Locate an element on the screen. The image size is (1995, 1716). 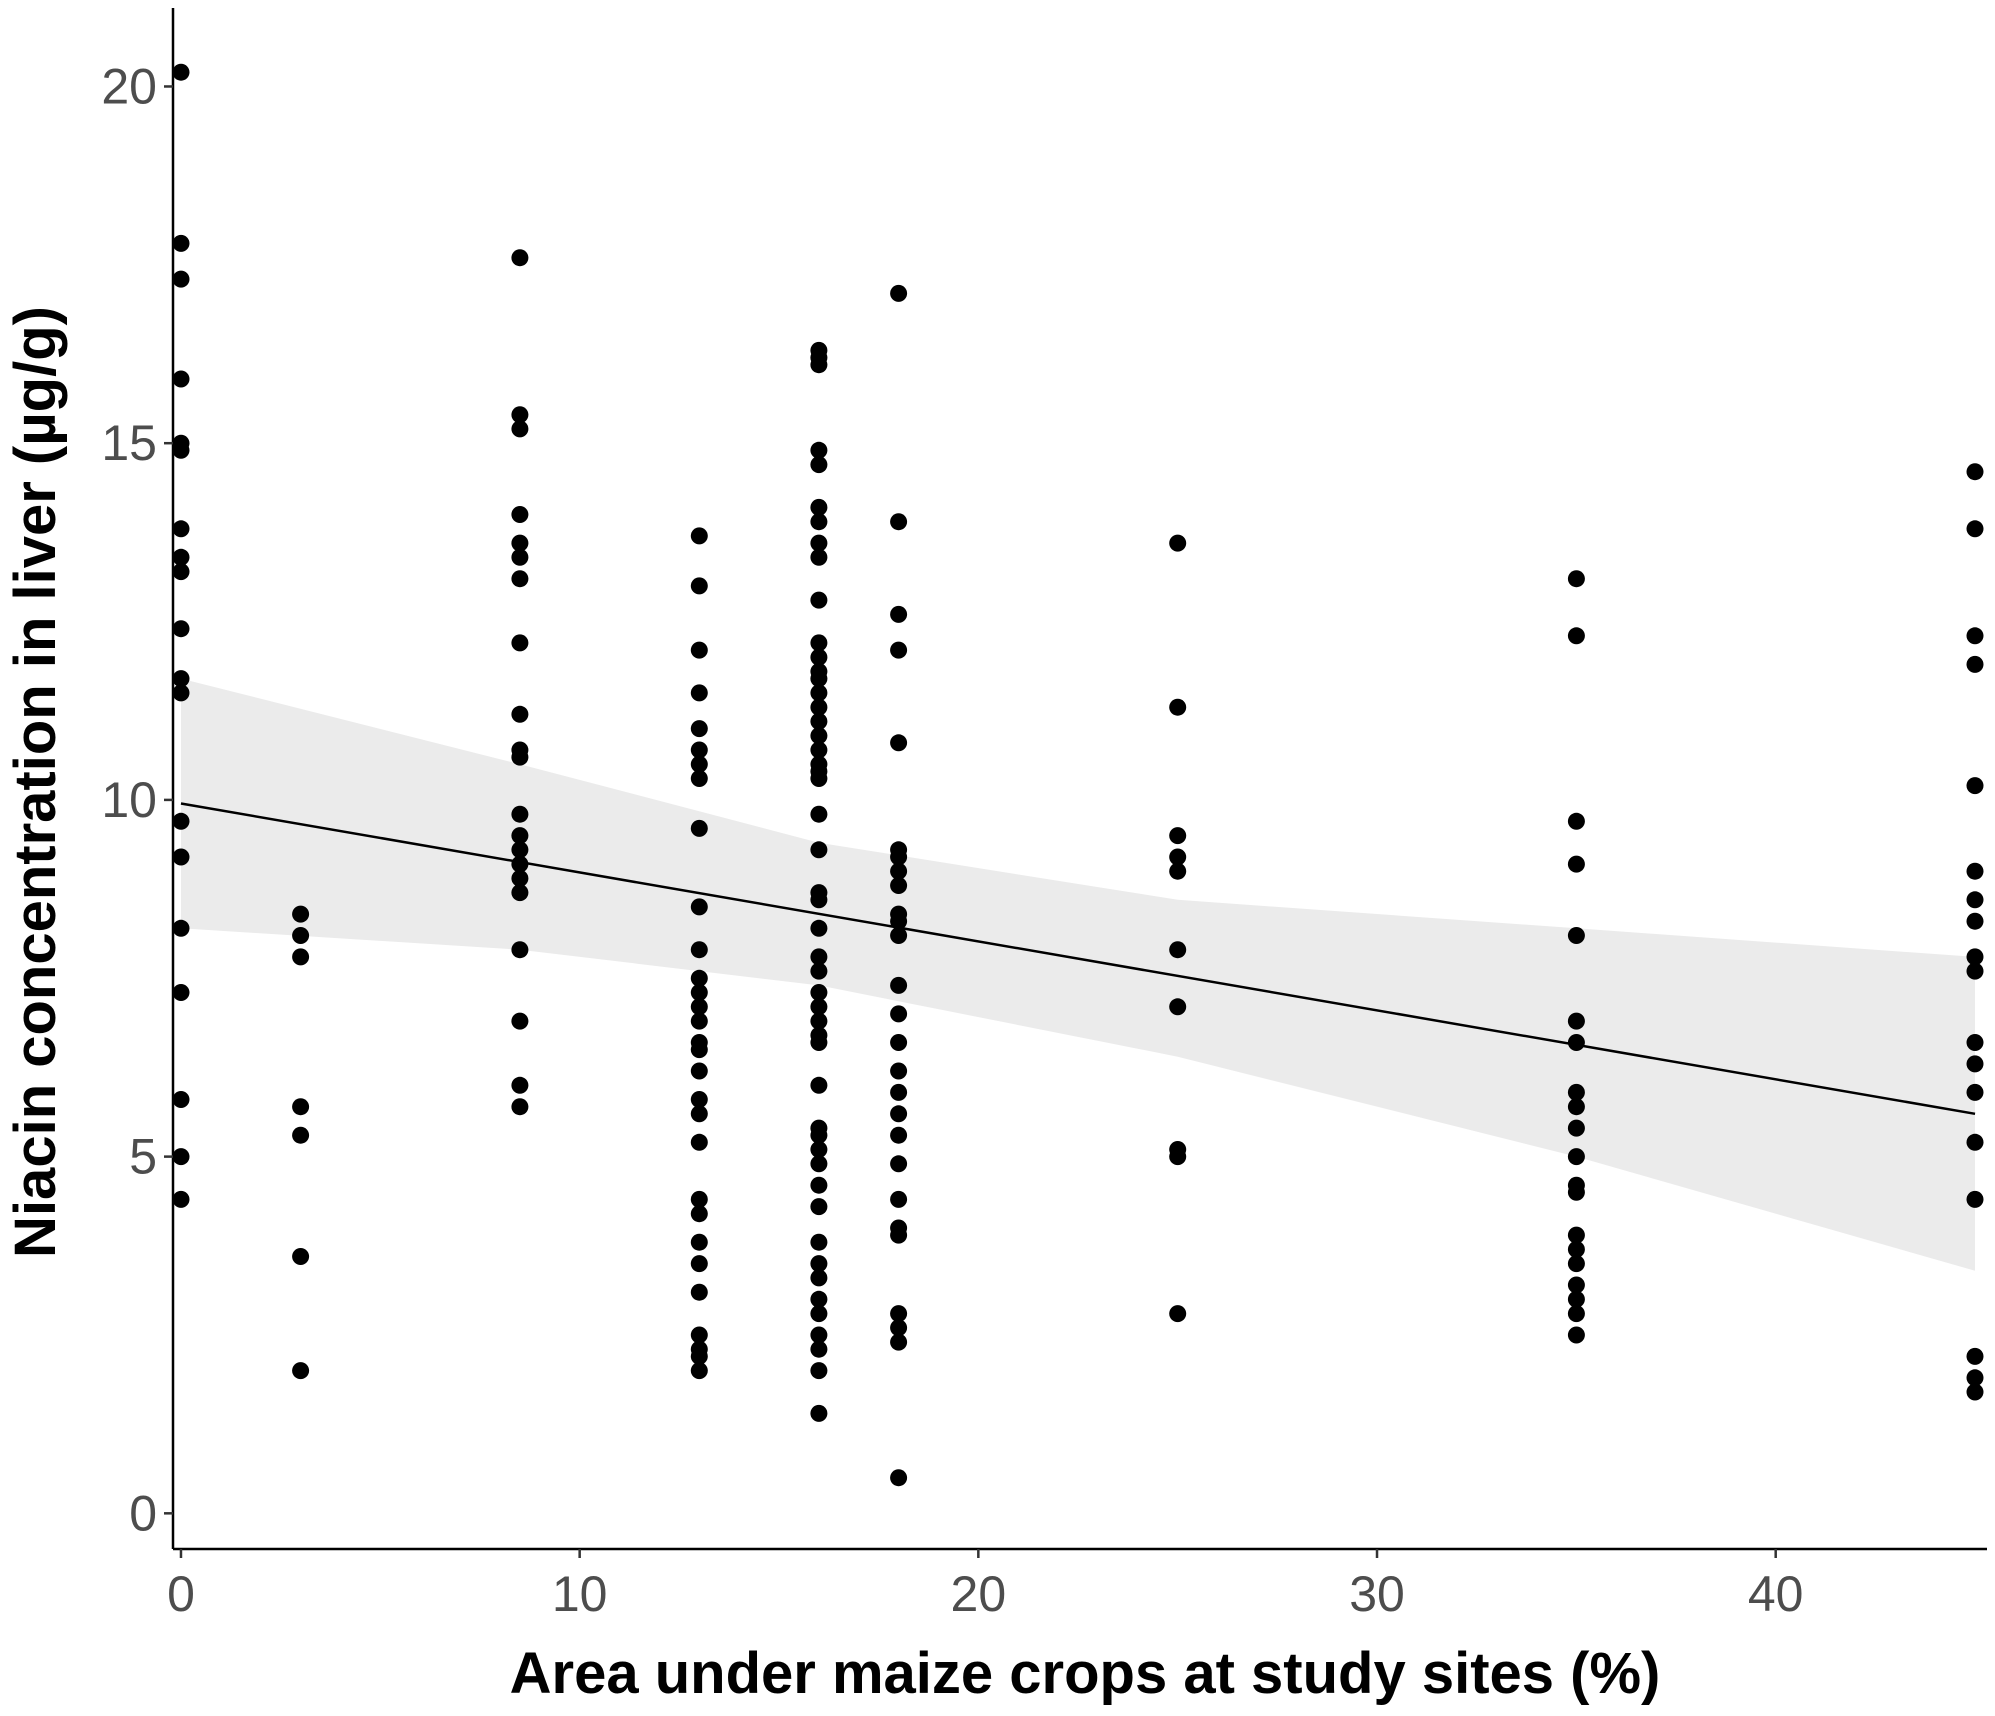
x-tick-label: 10 is located at coordinates (580, 1594).